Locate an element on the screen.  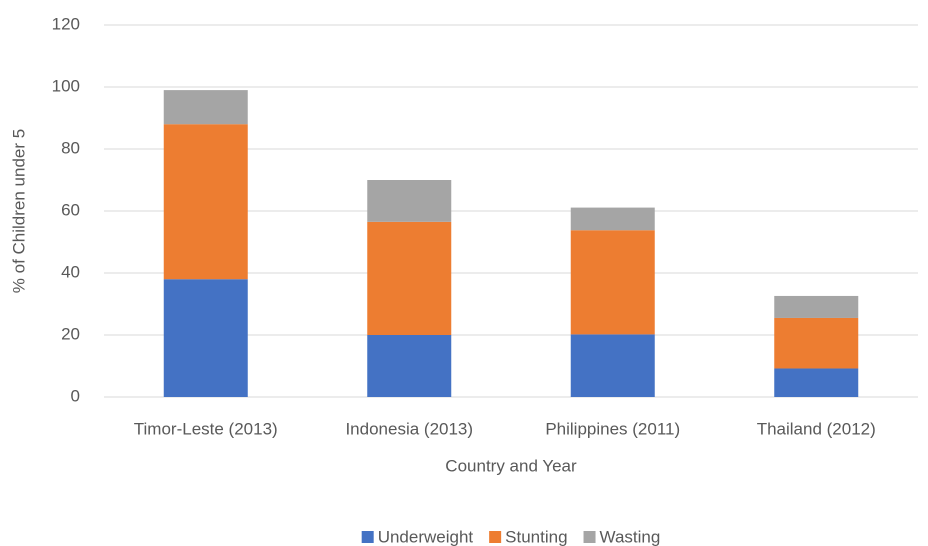
y-tick-label: 80 is located at coordinates (70, 147).